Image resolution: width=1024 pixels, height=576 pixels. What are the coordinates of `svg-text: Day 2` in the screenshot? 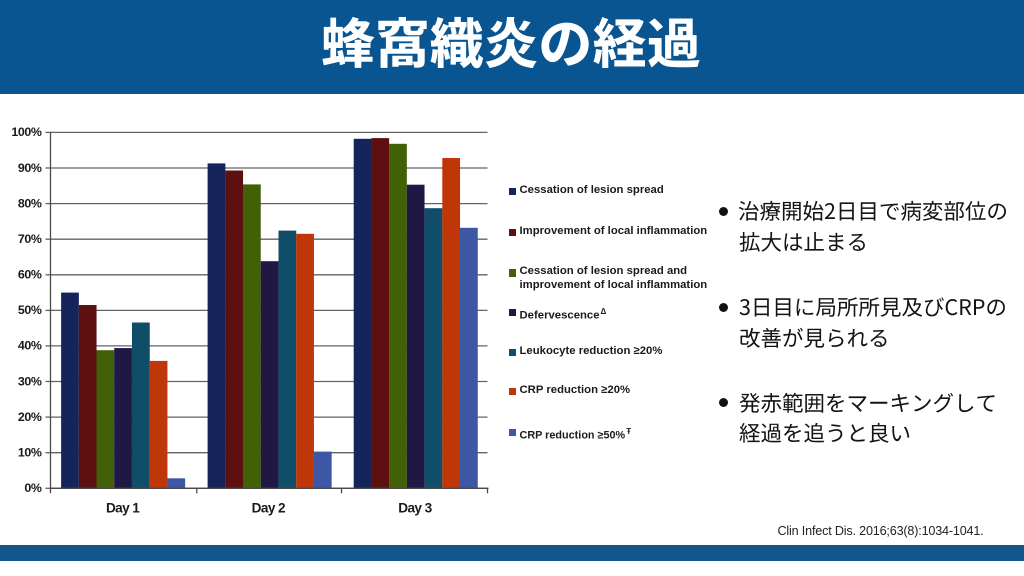 It's located at (269, 507).